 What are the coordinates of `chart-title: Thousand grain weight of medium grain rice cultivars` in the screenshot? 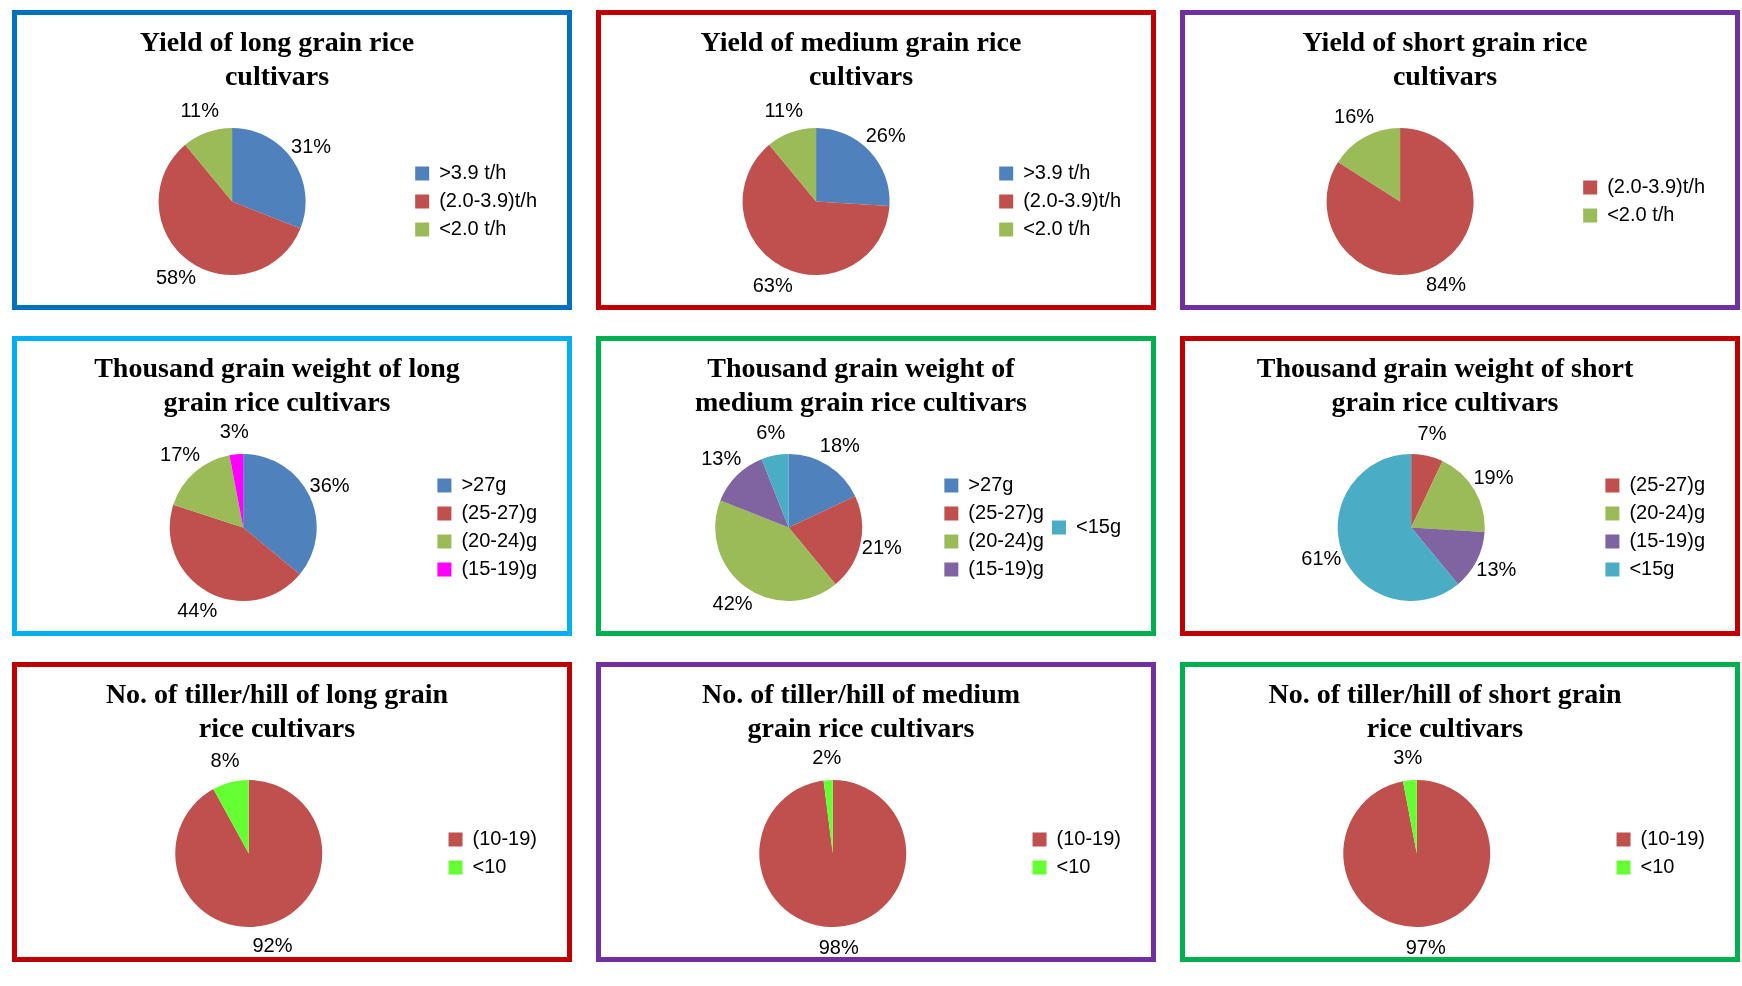 It's located at (861, 385).